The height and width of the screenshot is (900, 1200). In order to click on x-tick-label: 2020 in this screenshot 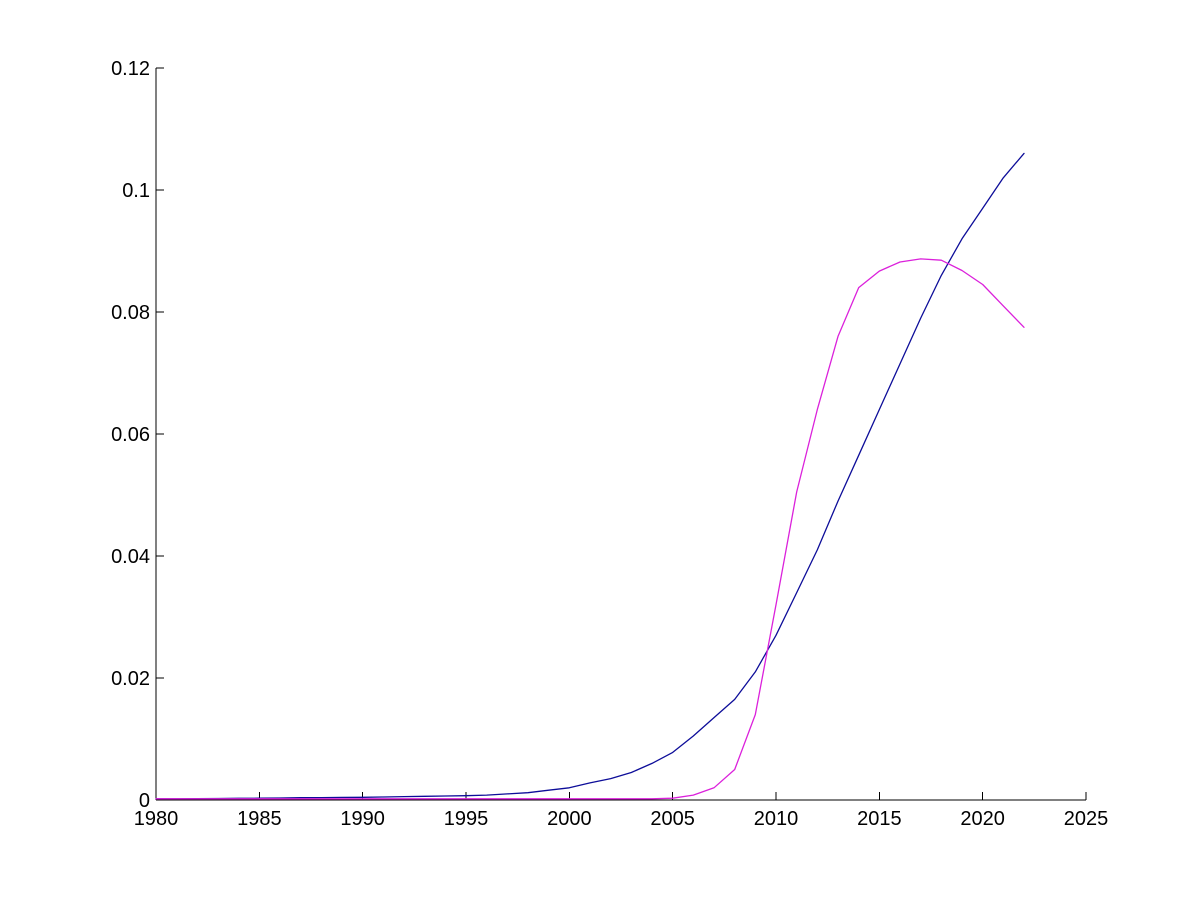, I will do `click(982, 819)`.